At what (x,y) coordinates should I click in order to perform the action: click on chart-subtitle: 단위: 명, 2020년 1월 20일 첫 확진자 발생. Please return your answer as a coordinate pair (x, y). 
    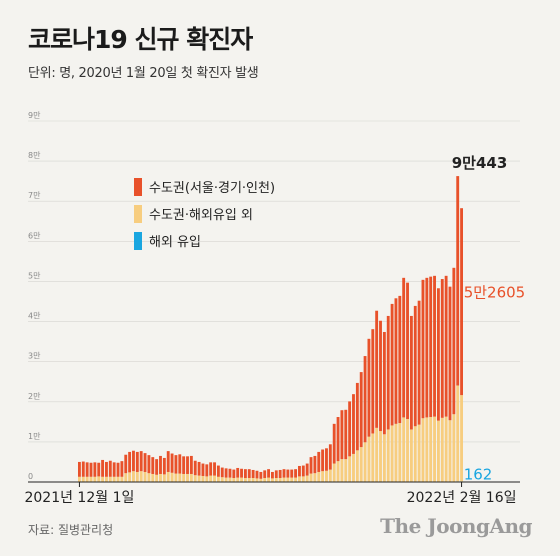
    Looking at the image, I should click on (143, 73).